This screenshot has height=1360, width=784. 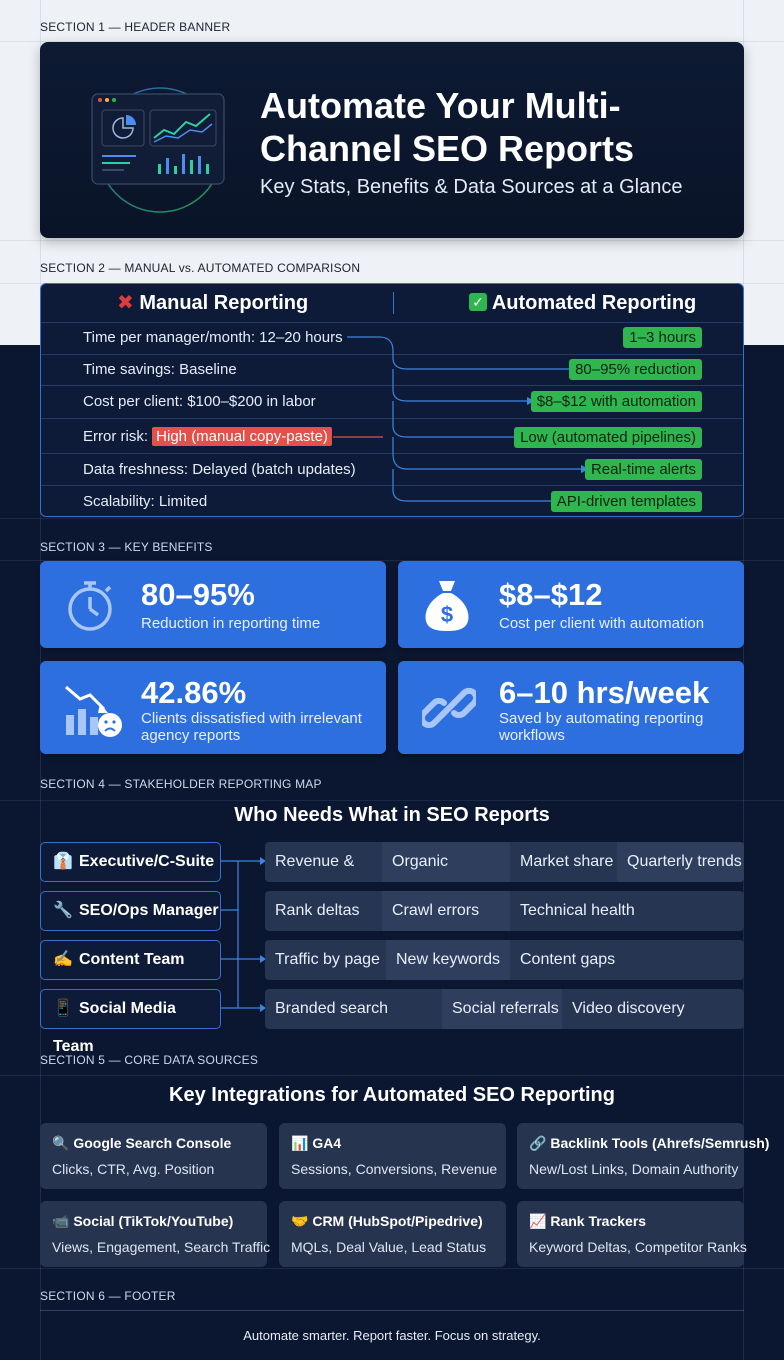 I want to click on benefit-card-time: 80–95% Reduction in reporting time, so click(x=213, y=604).